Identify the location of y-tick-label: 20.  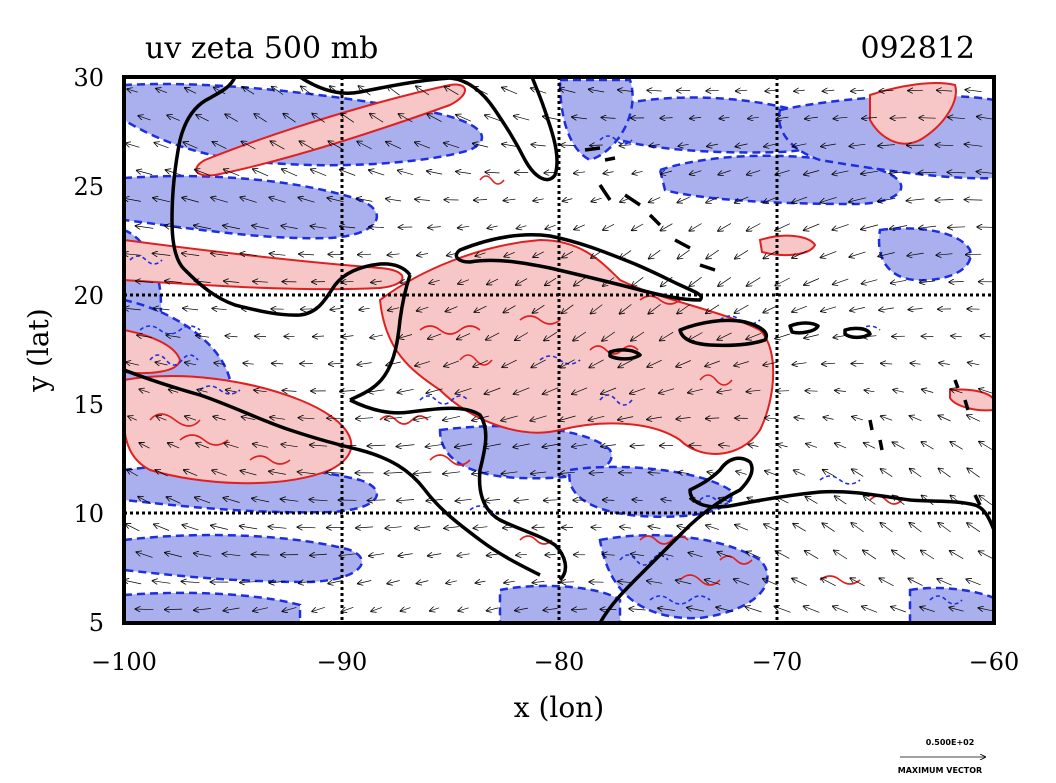
(88, 296).